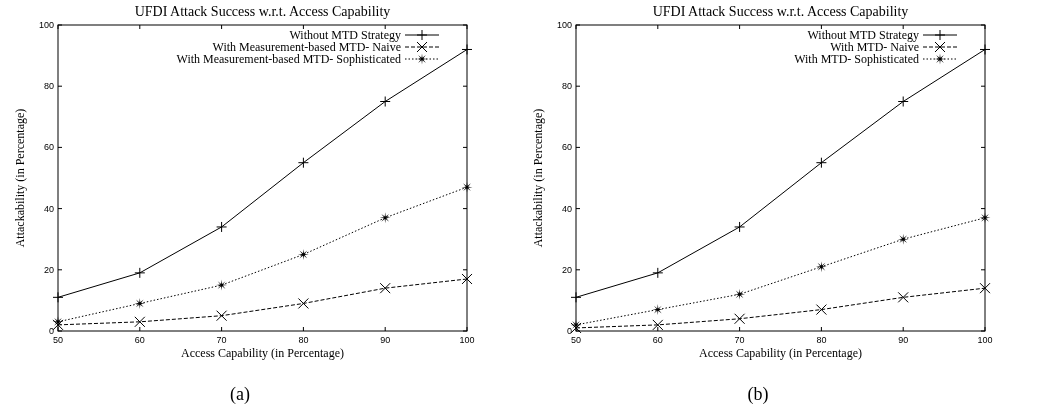  I want to click on text: (a), so click(240, 394).